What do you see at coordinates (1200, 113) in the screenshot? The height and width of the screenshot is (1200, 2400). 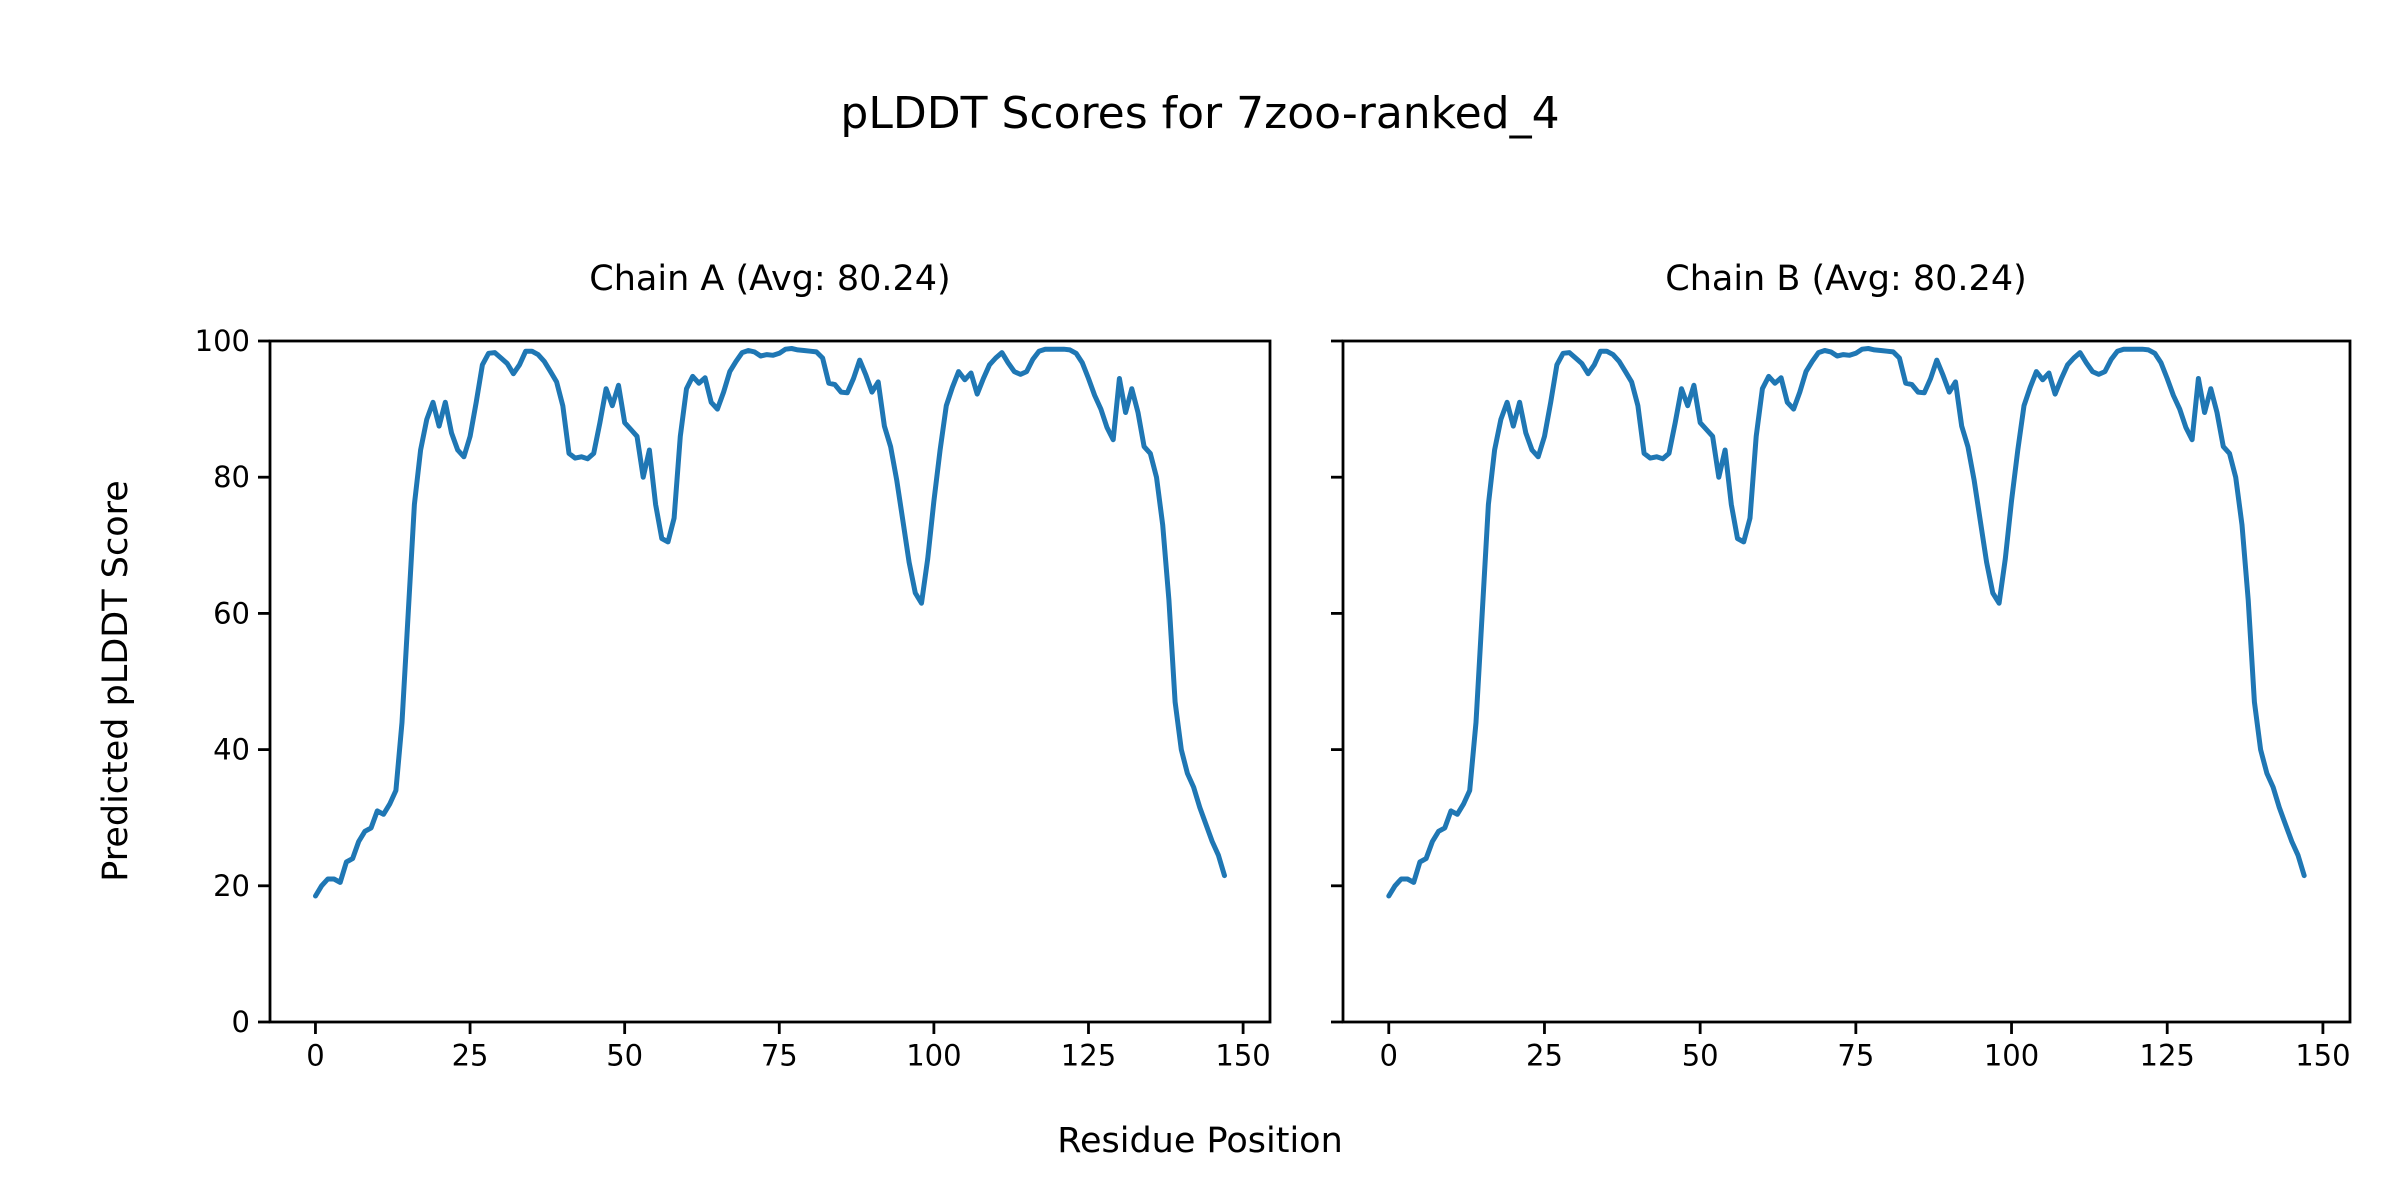 I see `figure-title: pLDDT Scores for 7zoo-ranked_4` at bounding box center [1200, 113].